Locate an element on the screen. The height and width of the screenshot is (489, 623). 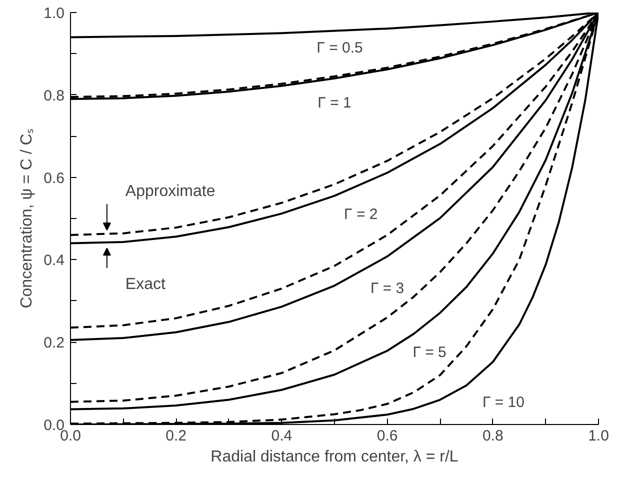
annotation: Γ = 10 is located at coordinates (503, 402).